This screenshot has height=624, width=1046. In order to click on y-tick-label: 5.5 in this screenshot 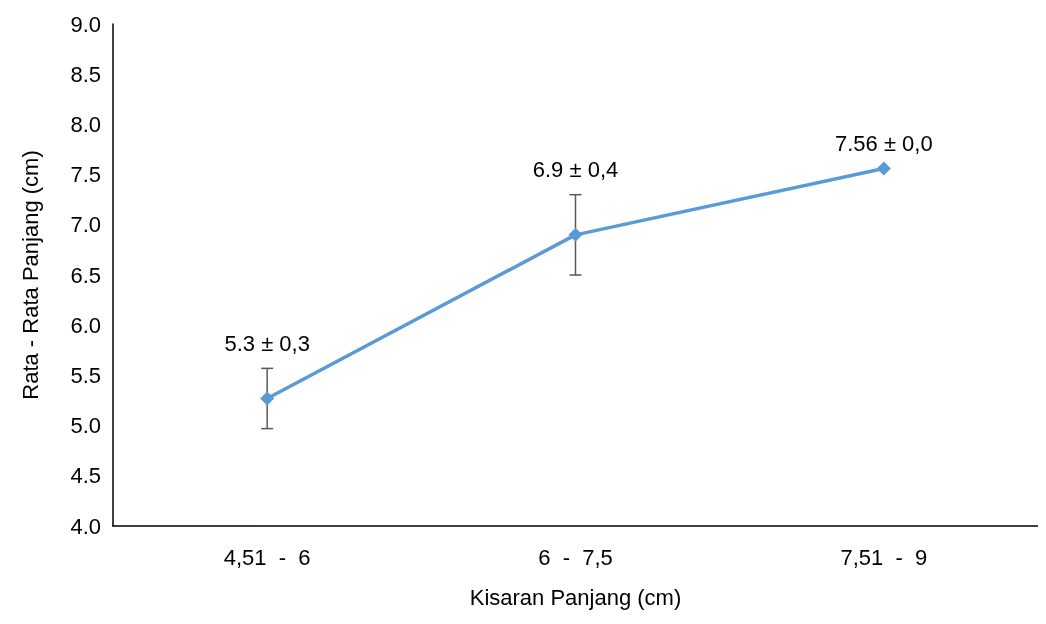, I will do `click(85, 375)`.